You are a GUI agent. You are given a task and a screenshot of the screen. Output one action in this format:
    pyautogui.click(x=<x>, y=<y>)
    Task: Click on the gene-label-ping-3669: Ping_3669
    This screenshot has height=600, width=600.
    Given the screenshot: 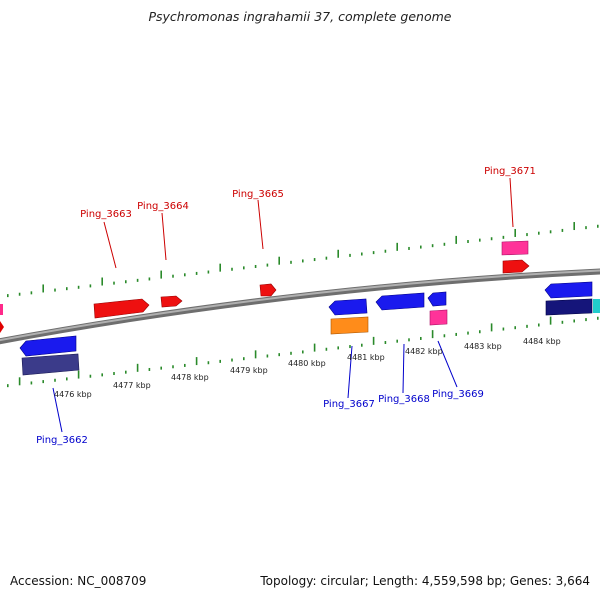 What is the action you would take?
    pyautogui.click(x=458, y=394)
    